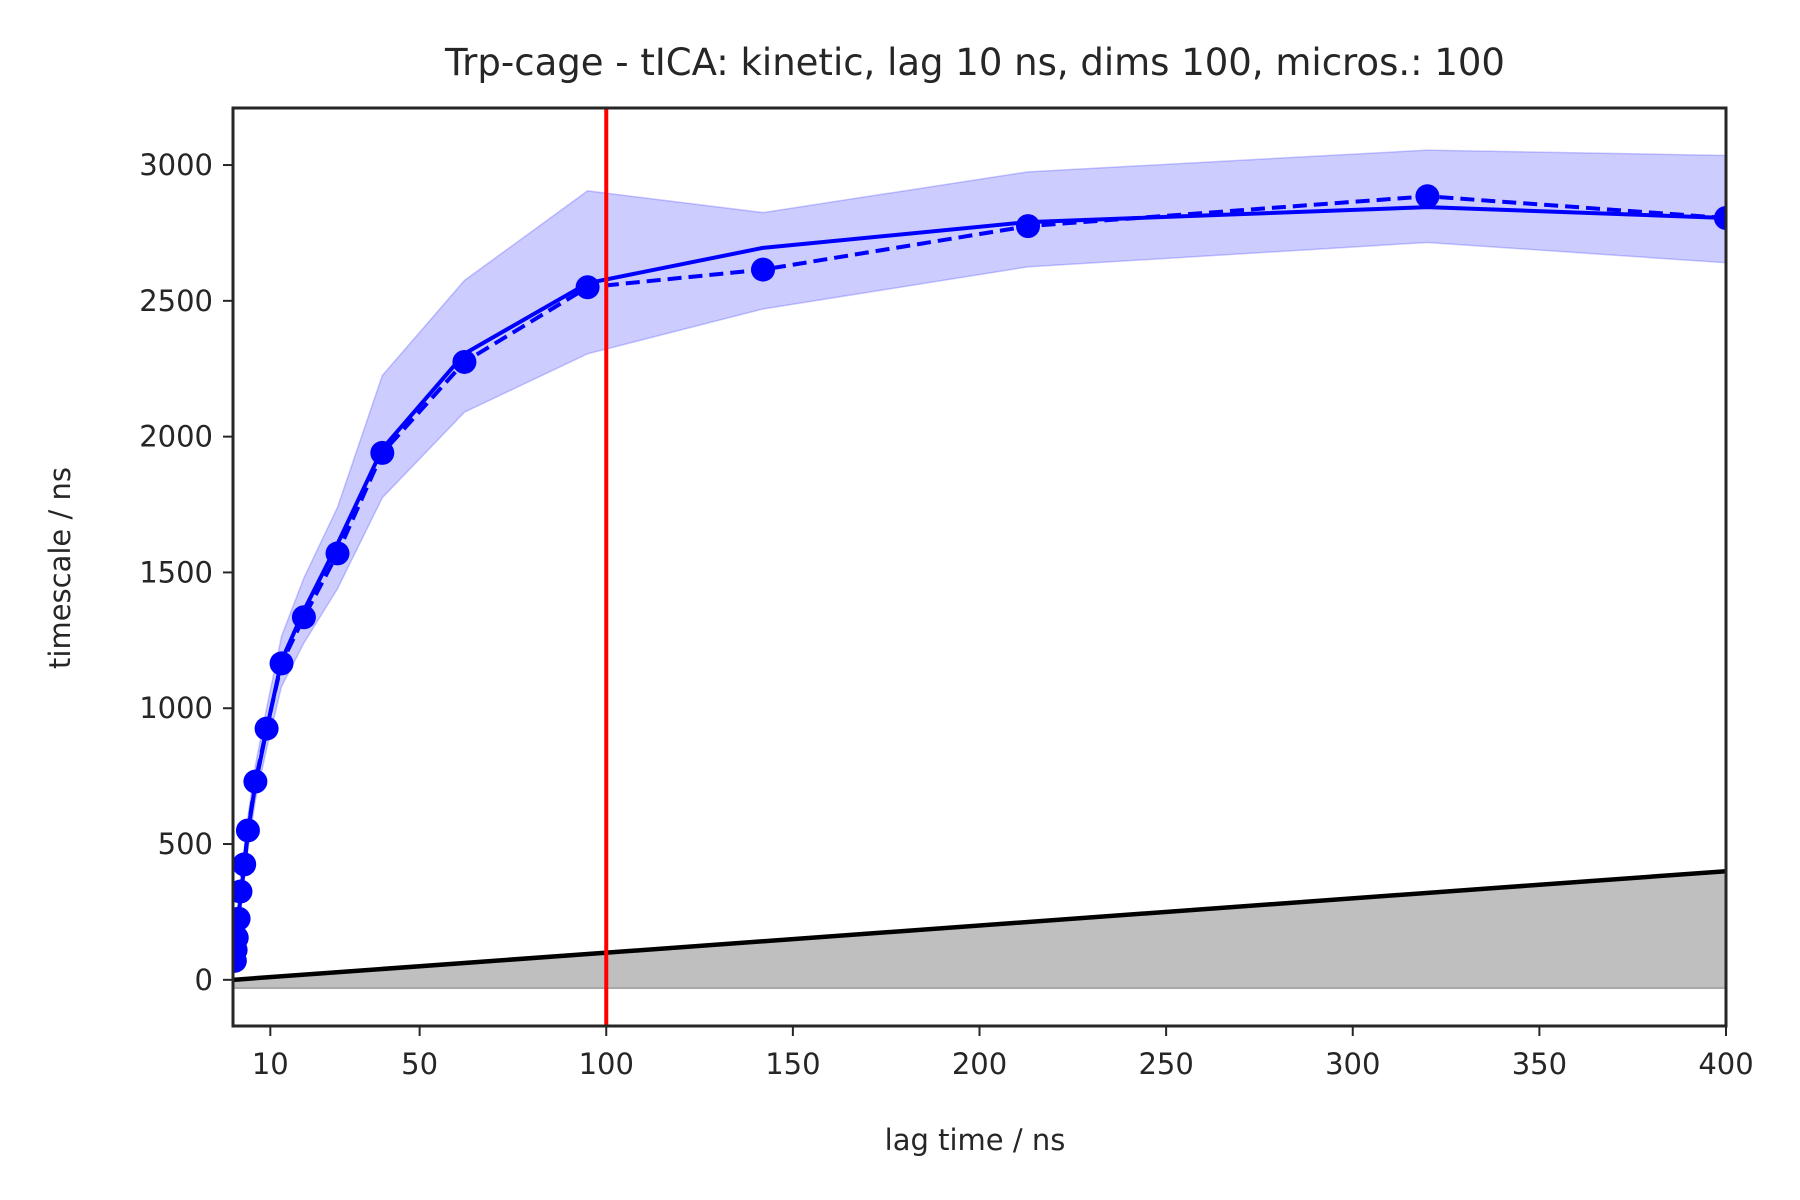  I want to click on x-tick-label: 200, so click(979, 1064).